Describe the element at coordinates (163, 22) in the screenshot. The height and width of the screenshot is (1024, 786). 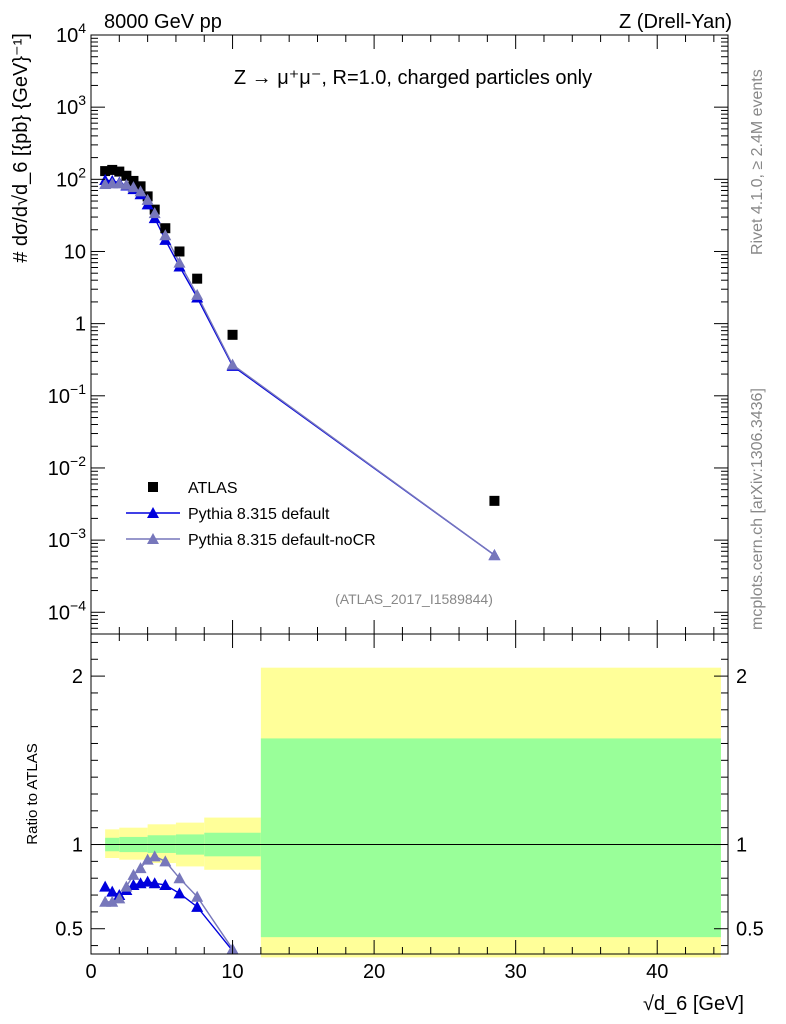
I see `energy-label: 8000 GeV pp` at that location.